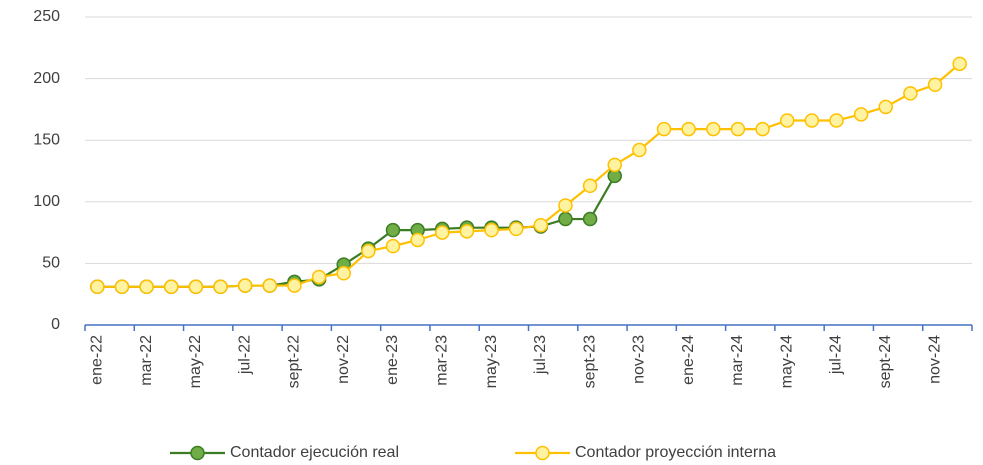  I want to click on x-tick-label: may-23, so click(491, 361).